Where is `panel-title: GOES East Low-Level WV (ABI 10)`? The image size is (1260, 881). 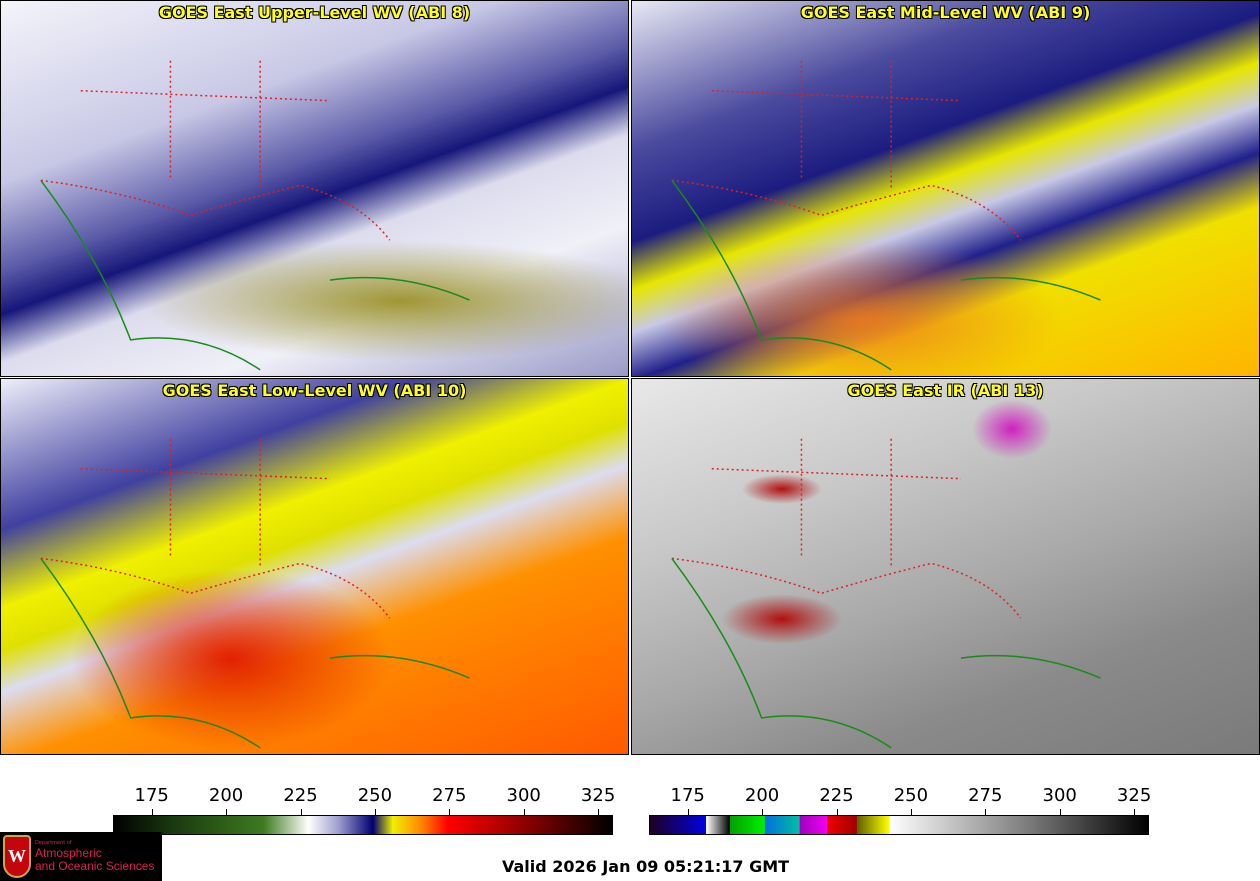
panel-title: GOES East Low-Level WV (ABI 10) is located at coordinates (314, 390).